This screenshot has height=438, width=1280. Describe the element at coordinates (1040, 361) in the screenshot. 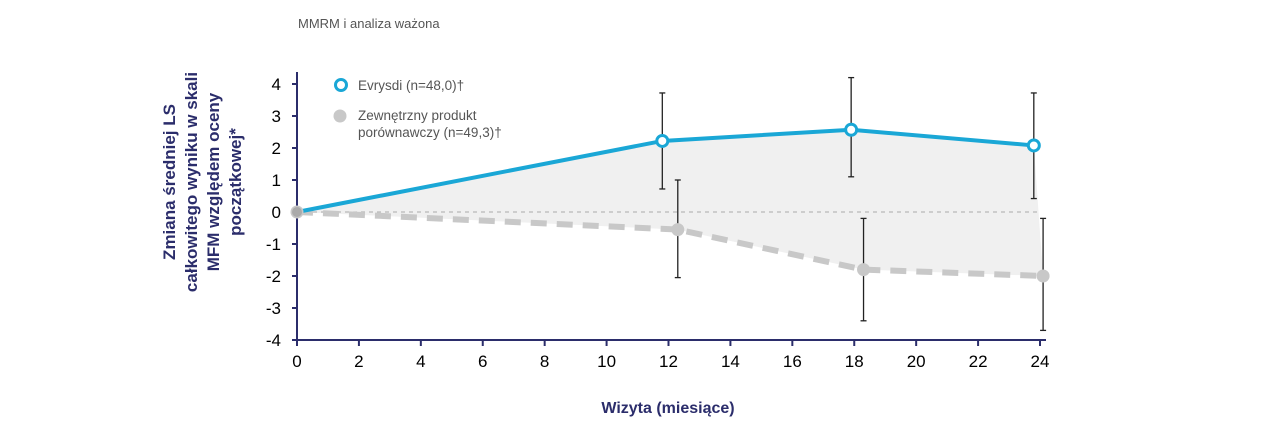

I see `x-tick-label: 24` at that location.